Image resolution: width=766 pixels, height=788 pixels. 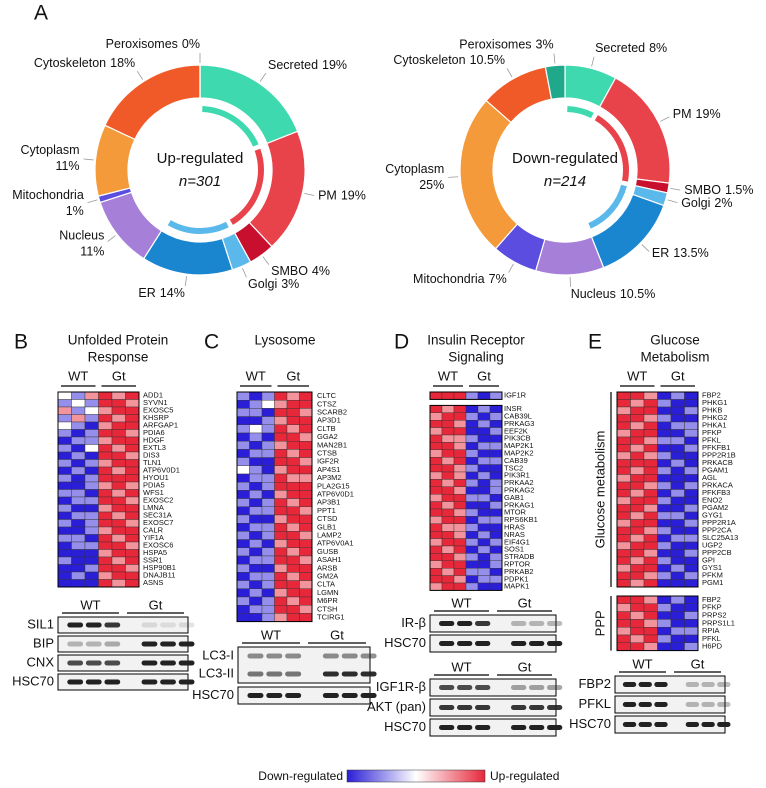 What do you see at coordinates (81, 235) in the screenshot?
I see `slice-label: Nucleus` at bounding box center [81, 235].